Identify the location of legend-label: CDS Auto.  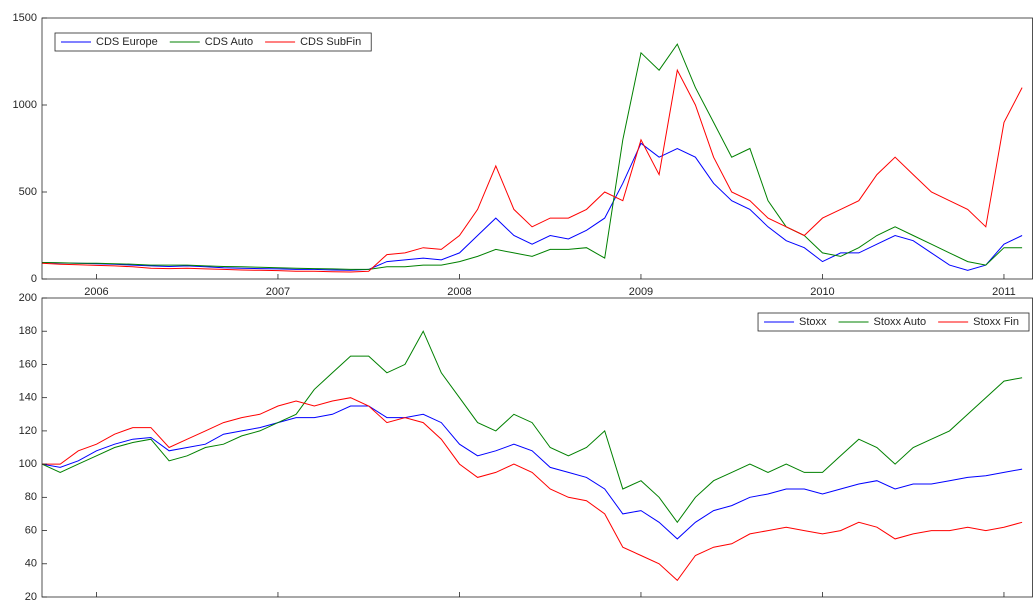
(229, 42).